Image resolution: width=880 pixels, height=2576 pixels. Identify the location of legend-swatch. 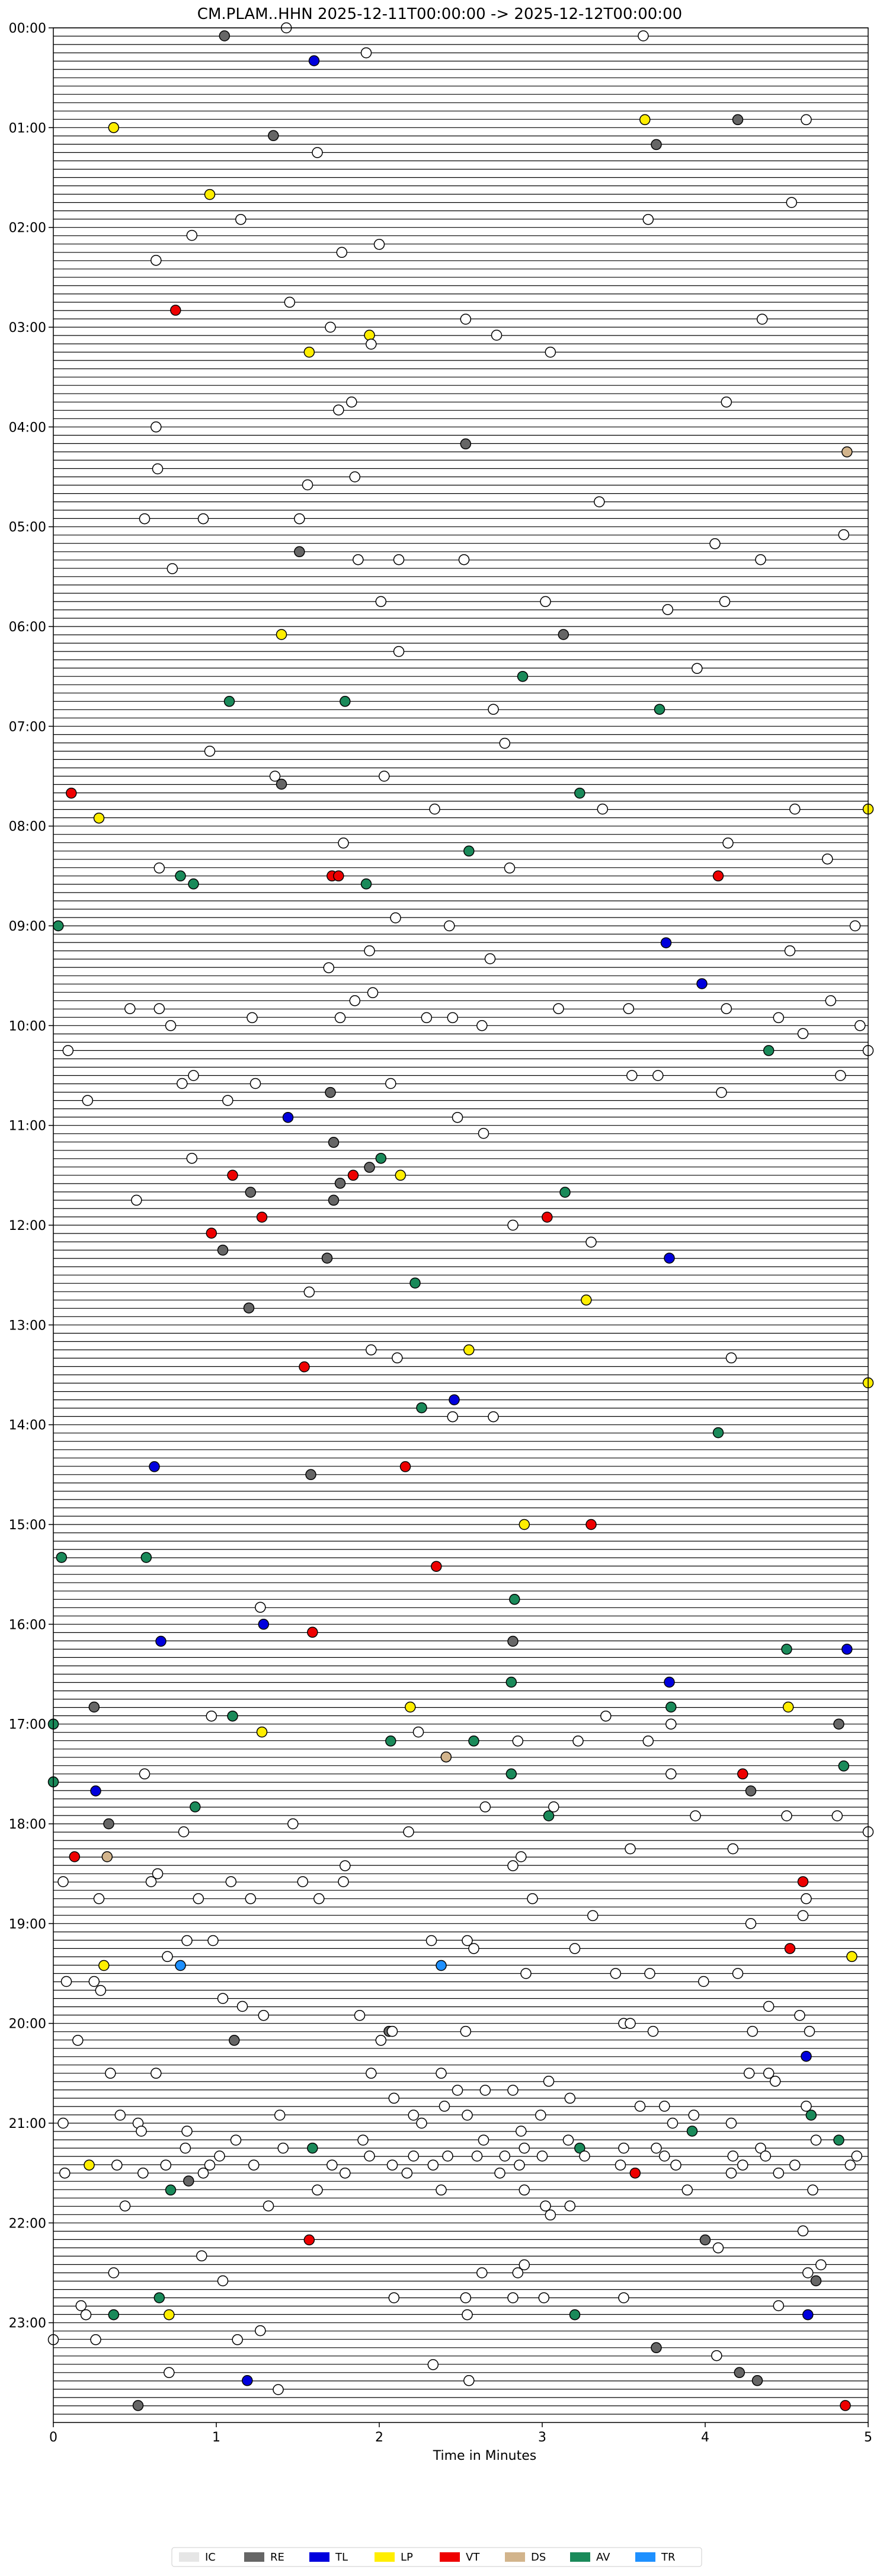
(515, 2557).